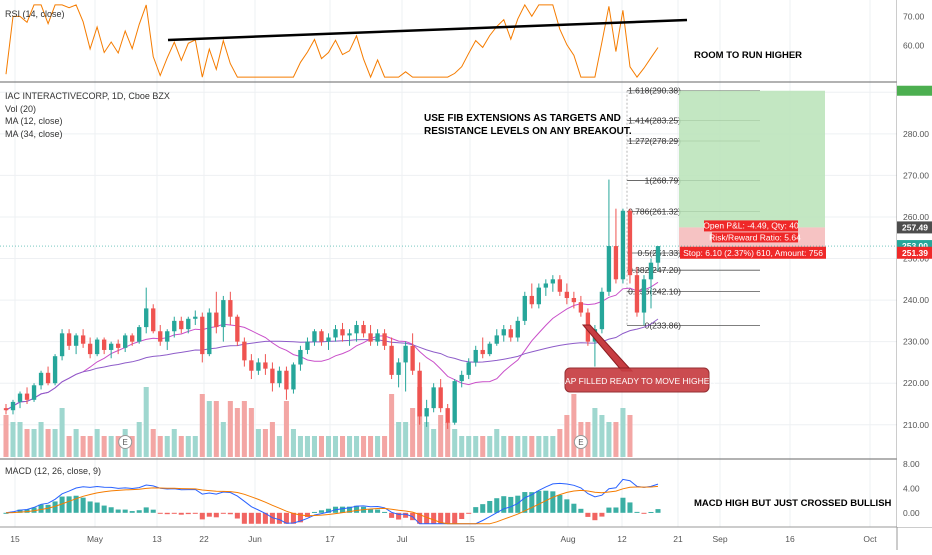  I want to click on macd-label: MACD (12, 26, close, 9), so click(53, 471).